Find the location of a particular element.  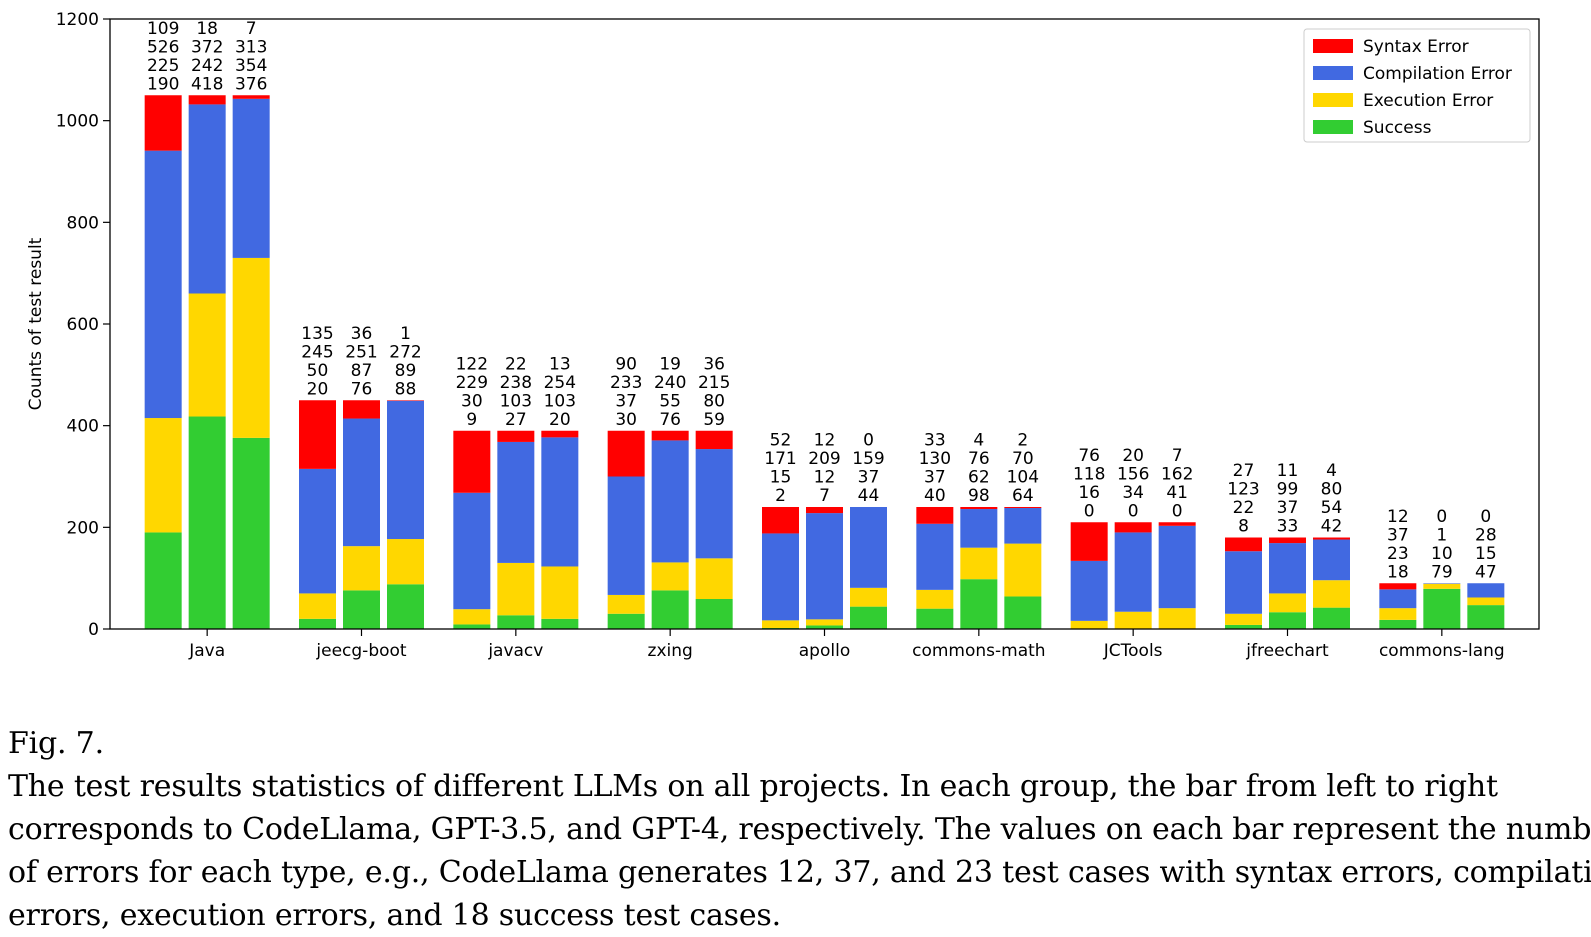

legend-label: Execution Error is located at coordinates (1428, 101).